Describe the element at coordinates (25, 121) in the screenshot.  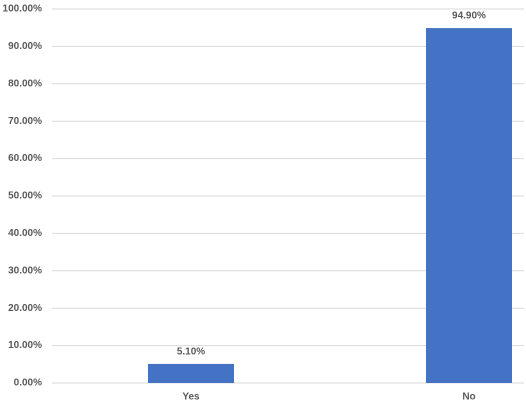
I see `y-tick-label: 70.00%` at that location.